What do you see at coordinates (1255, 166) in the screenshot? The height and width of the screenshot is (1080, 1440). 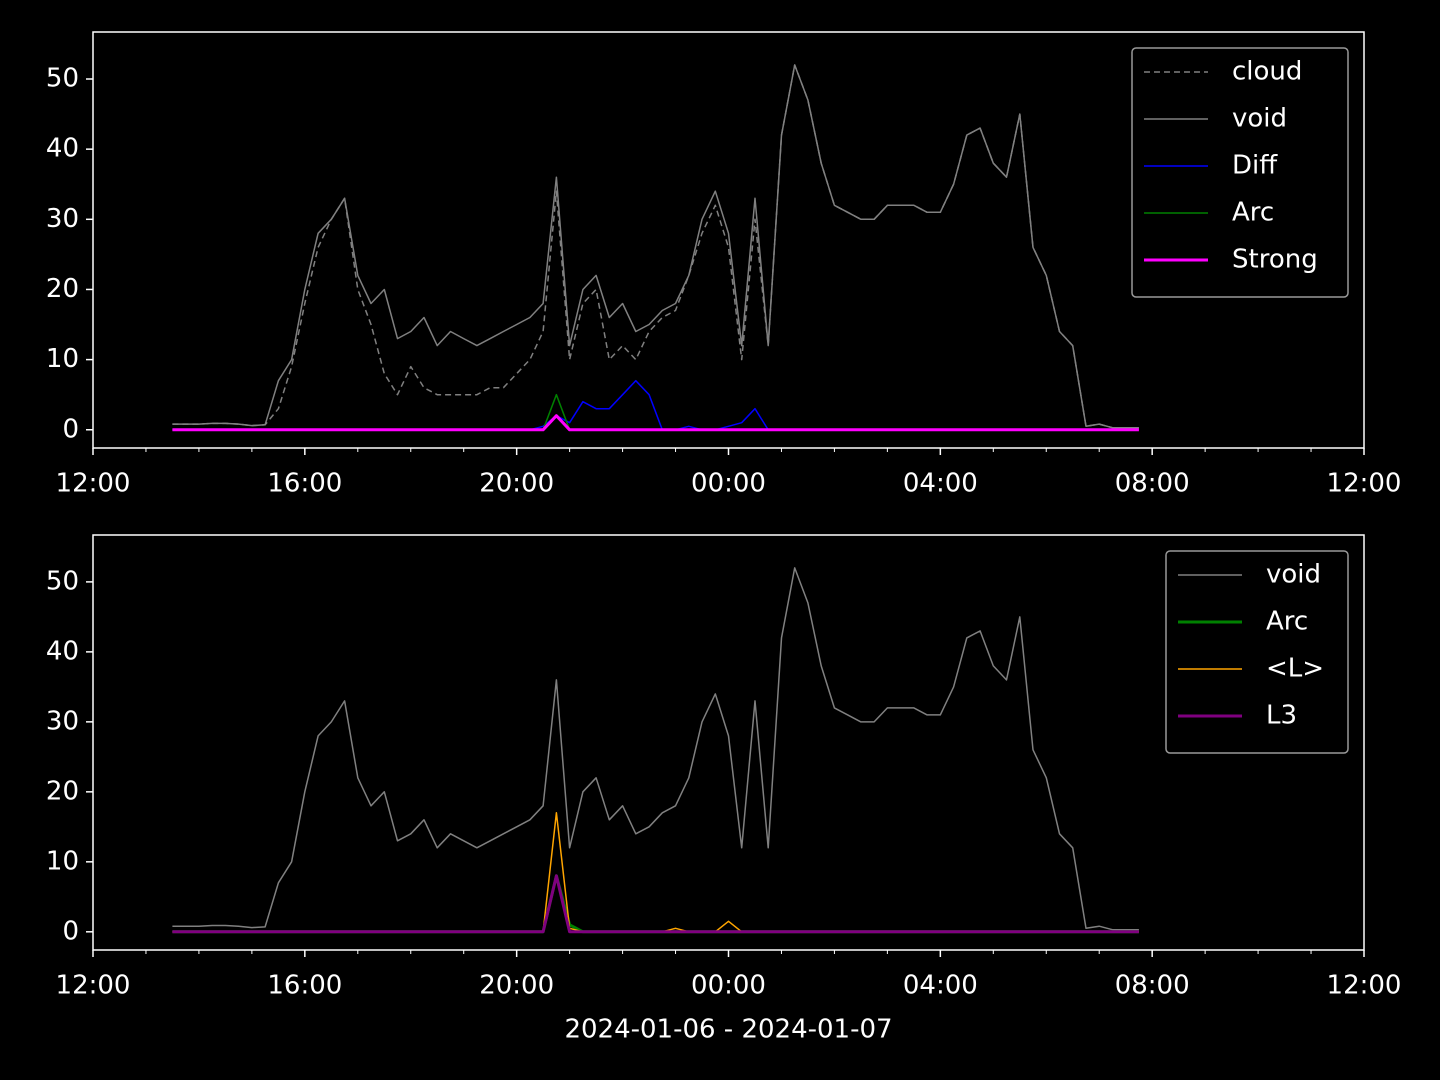 I see `legend-label: Diff` at bounding box center [1255, 166].